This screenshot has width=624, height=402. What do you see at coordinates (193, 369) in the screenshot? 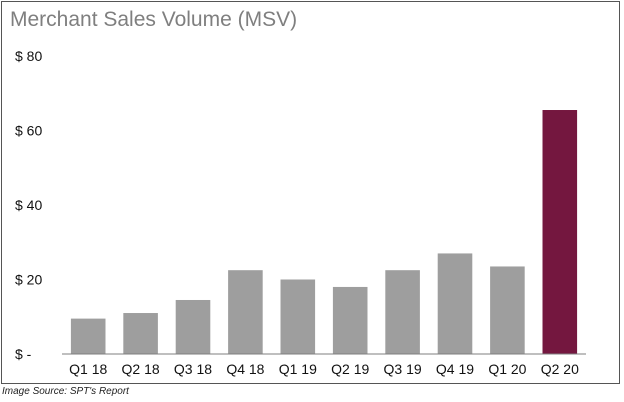
I see `x-tick-label: Q3 18` at bounding box center [193, 369].